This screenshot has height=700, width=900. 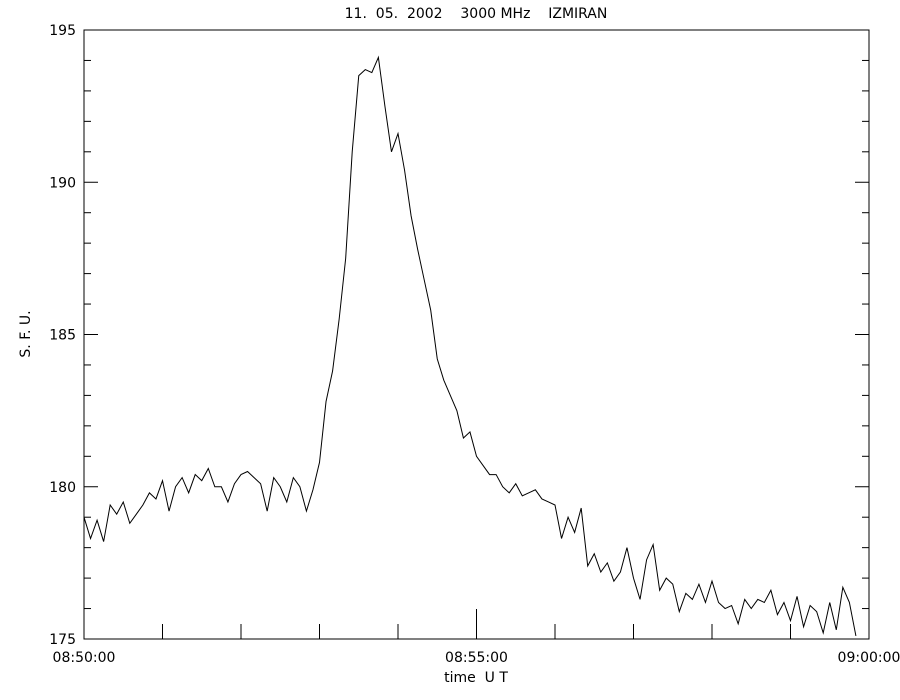 I want to click on x-tick-label: 08:50:00, so click(x=84, y=658).